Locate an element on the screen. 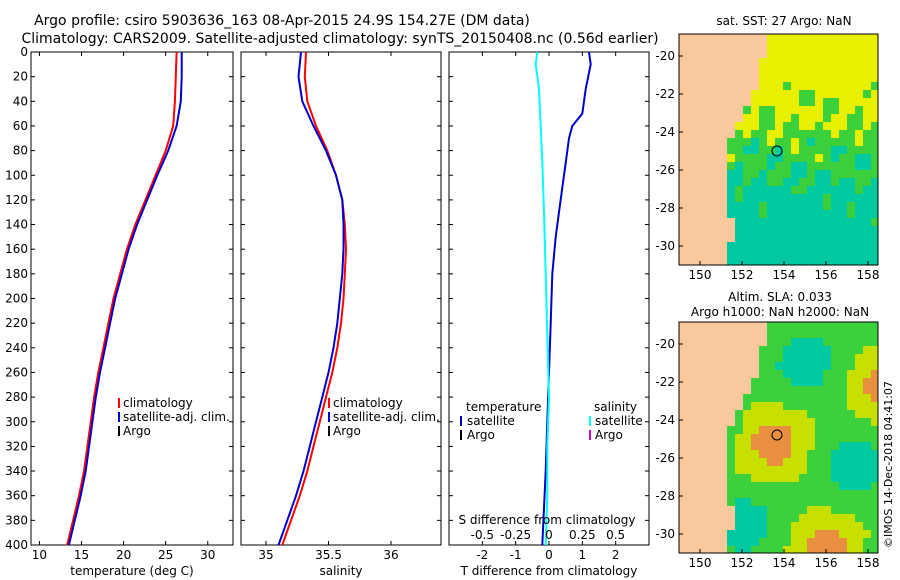 This screenshot has width=900, height=580. x-tick-label-secondary: 0 is located at coordinates (549, 535).